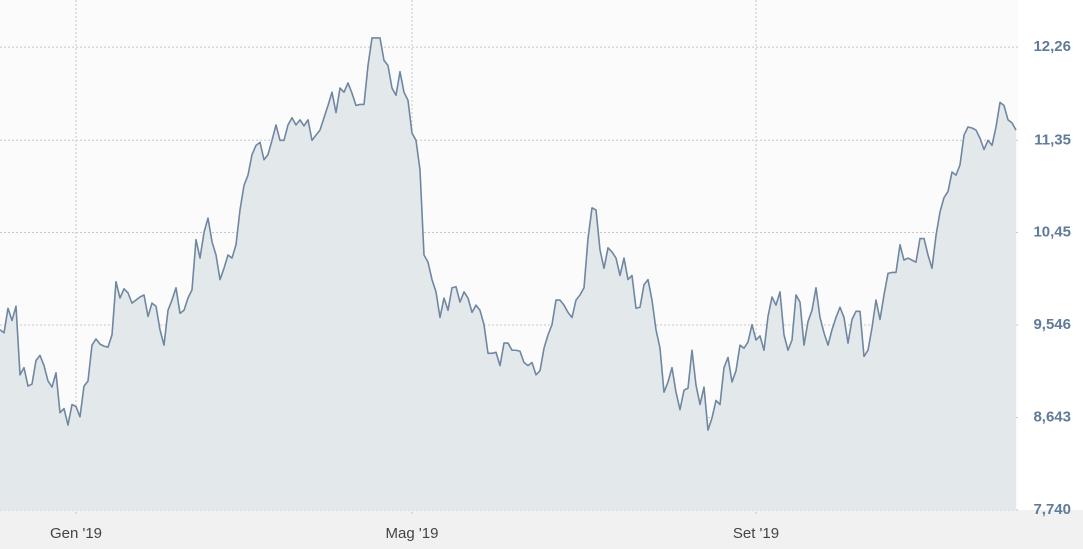 The image size is (1083, 549). What do you see at coordinates (1052, 416) in the screenshot?
I see `y-tick-label: 8,643` at bounding box center [1052, 416].